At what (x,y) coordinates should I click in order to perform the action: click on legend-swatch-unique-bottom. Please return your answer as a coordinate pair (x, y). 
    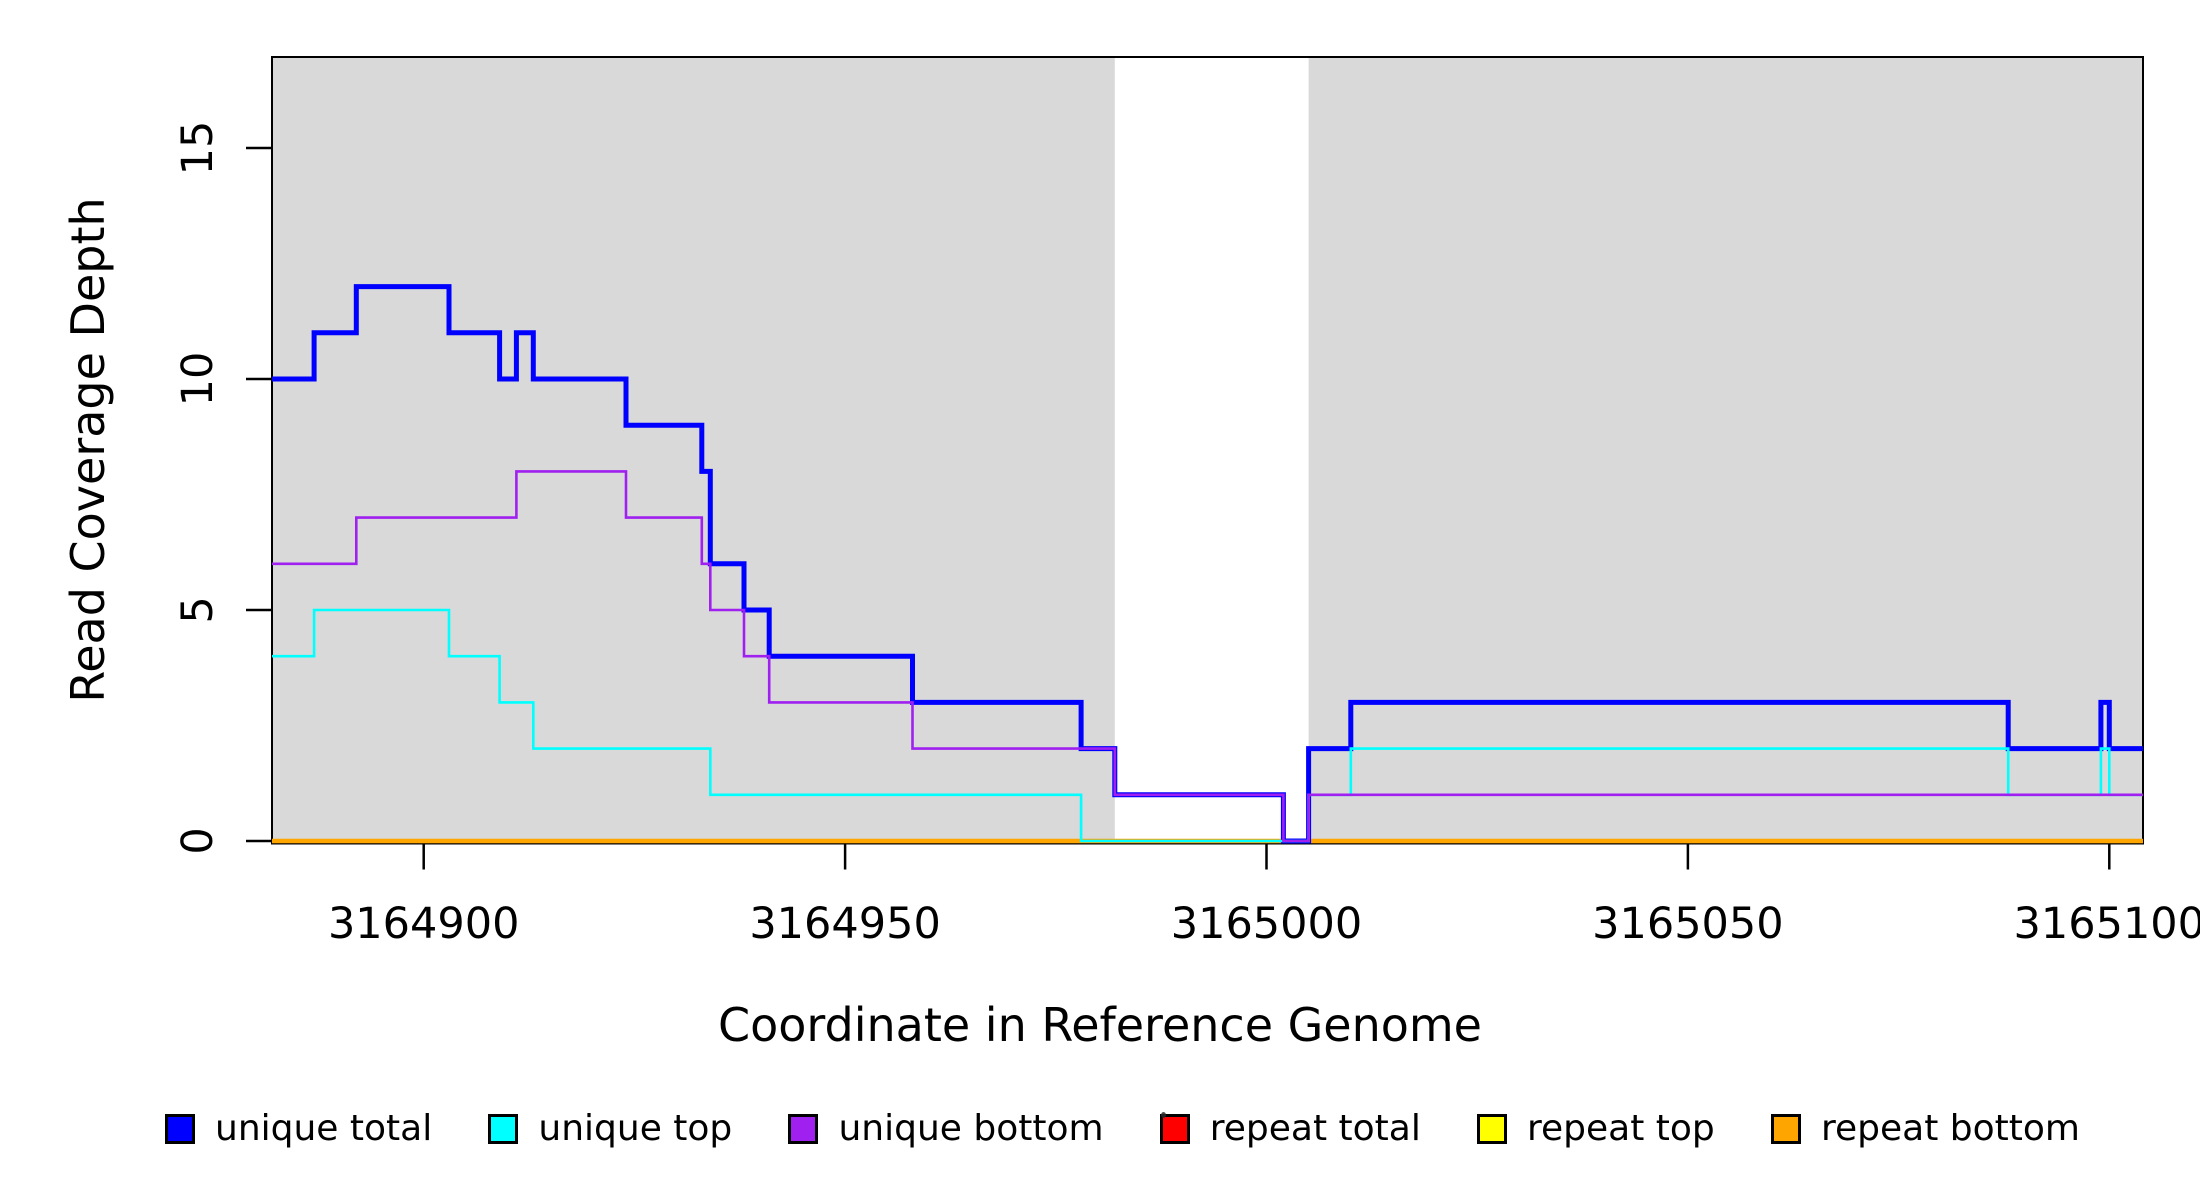
    Looking at the image, I should click on (803, 1129).